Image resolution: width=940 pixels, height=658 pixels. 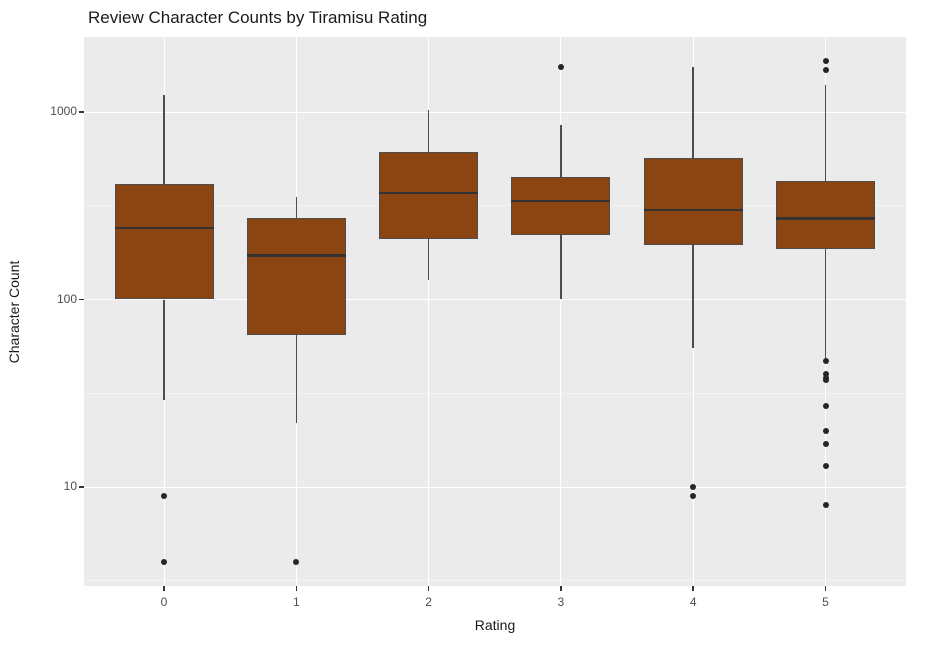 What do you see at coordinates (428, 602) in the screenshot?
I see `x-tick-label: 2` at bounding box center [428, 602].